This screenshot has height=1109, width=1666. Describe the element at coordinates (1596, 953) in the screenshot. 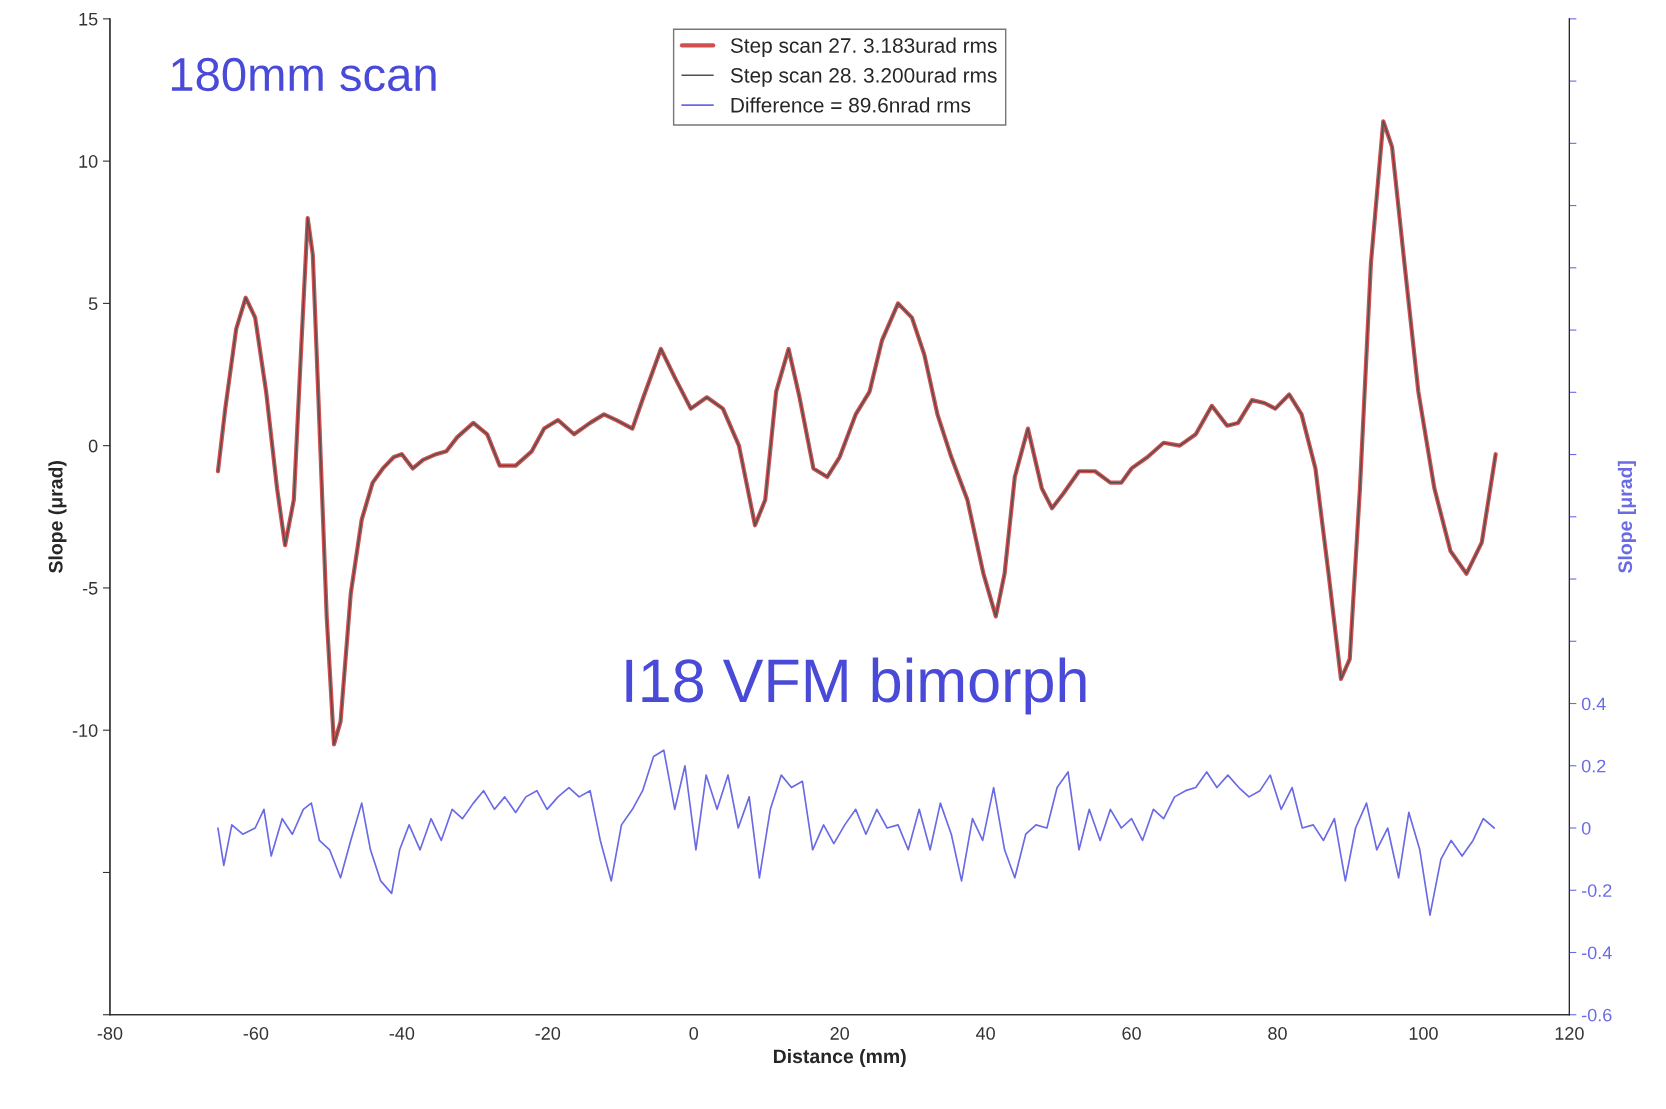

I see `y2-tick-label: -0.4` at that location.